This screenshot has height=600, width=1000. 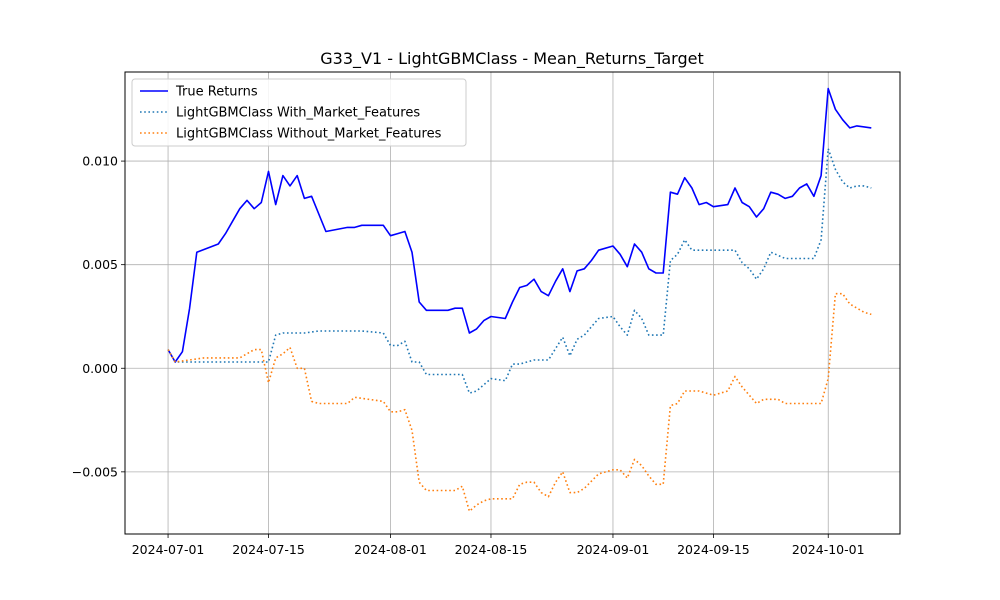 I want to click on y-axis: 0.000 0.005 0.010 −0.005, so click(x=98, y=316).